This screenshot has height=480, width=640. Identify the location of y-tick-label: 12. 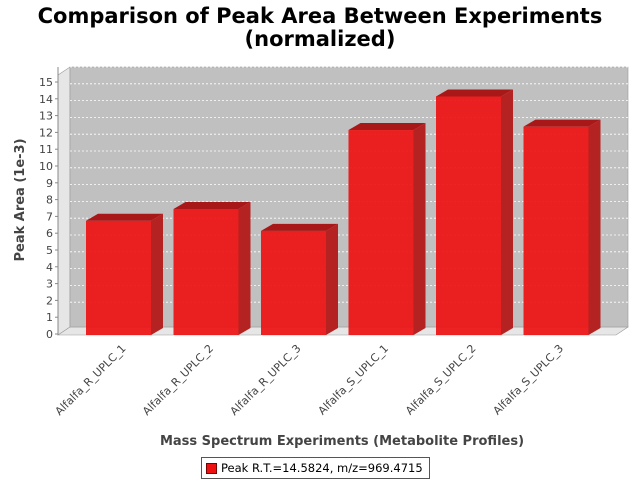
(46, 132).